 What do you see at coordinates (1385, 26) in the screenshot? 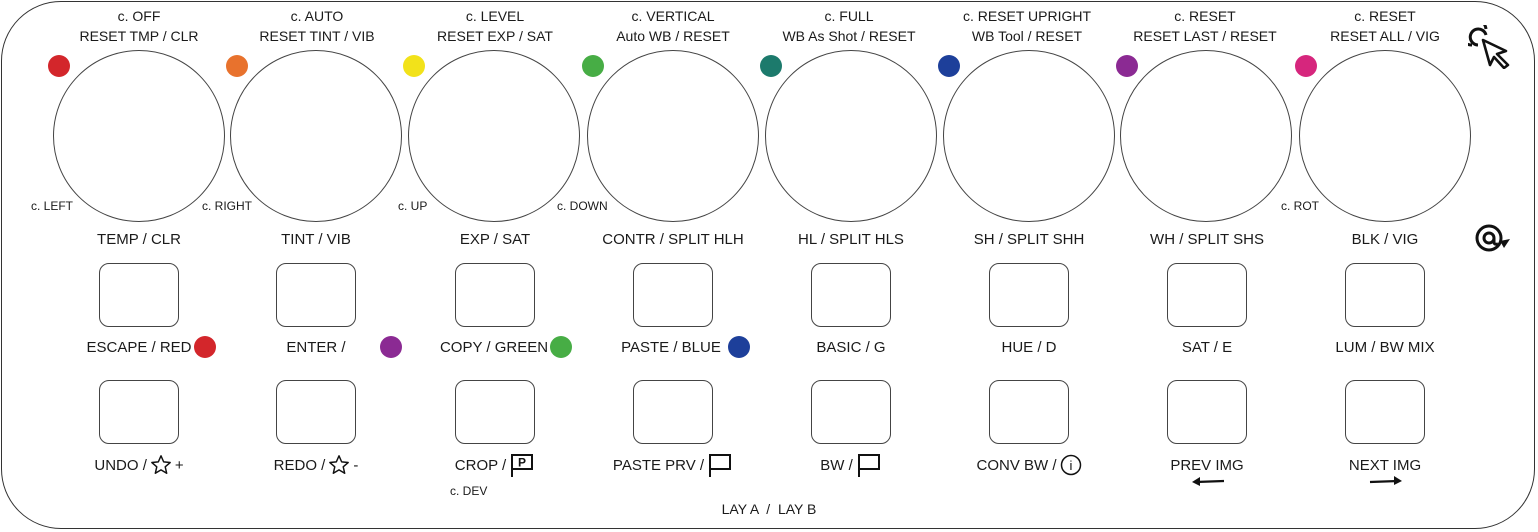
I see `knob-8-label: c. RESET RESET ALL / VIG` at bounding box center [1385, 26].